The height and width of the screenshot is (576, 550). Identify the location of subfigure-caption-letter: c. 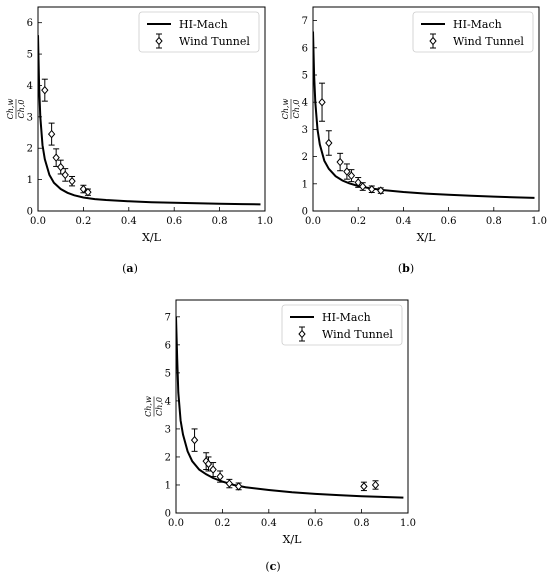
(273, 566).